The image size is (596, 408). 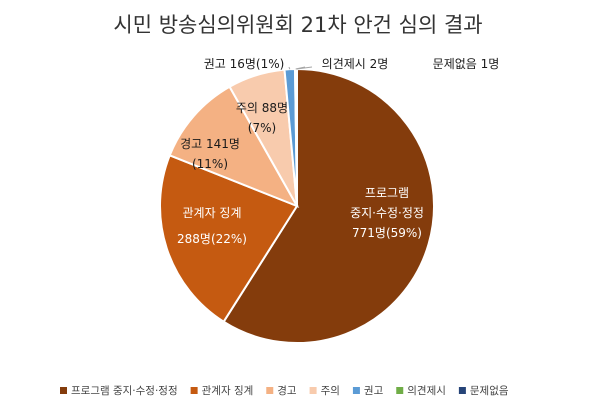 I want to click on pie-slice-경고, so click(x=234, y=146).